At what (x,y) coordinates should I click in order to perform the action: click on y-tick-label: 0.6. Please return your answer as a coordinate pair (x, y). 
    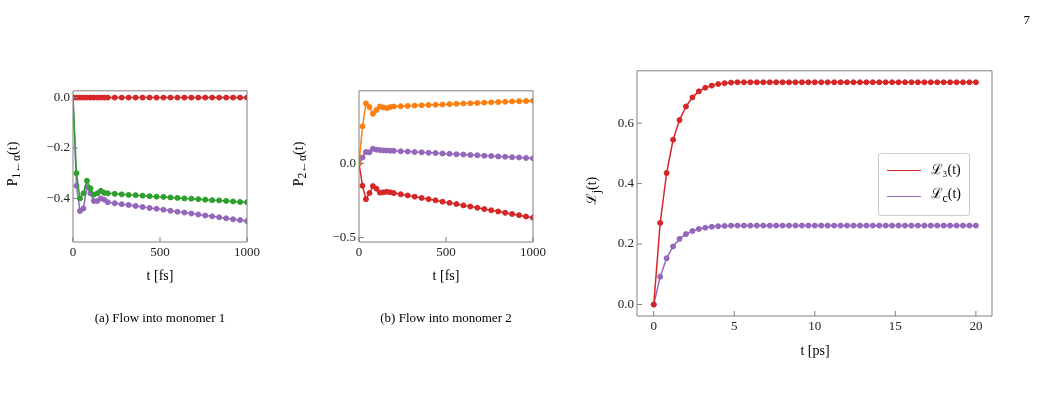
    Looking at the image, I should click on (626, 122).